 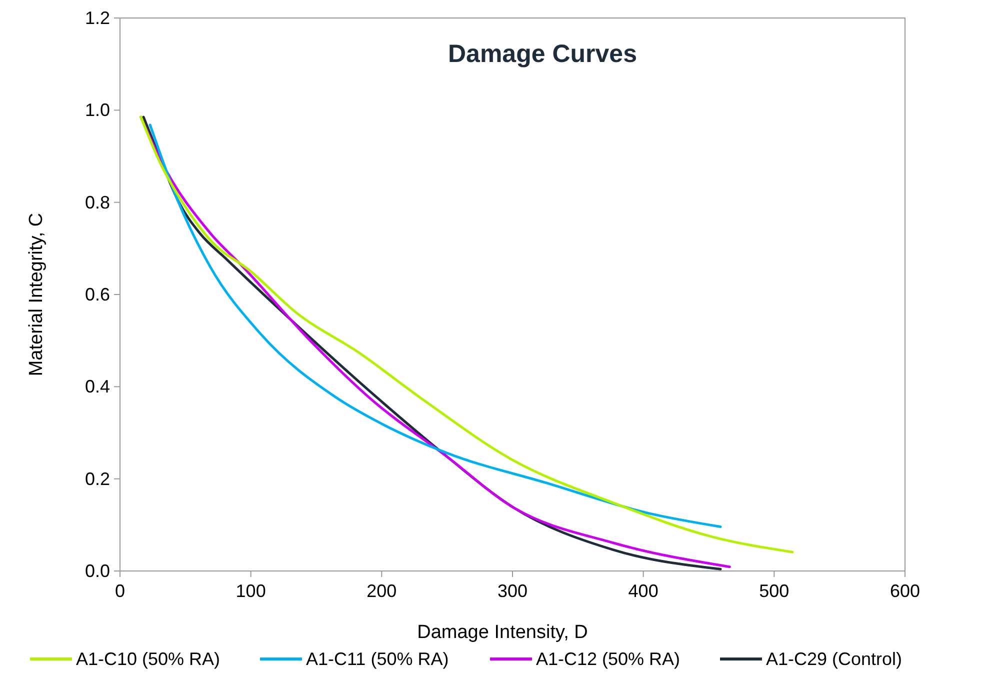 I want to click on y-tick-label: 0.4, so click(x=97, y=386).